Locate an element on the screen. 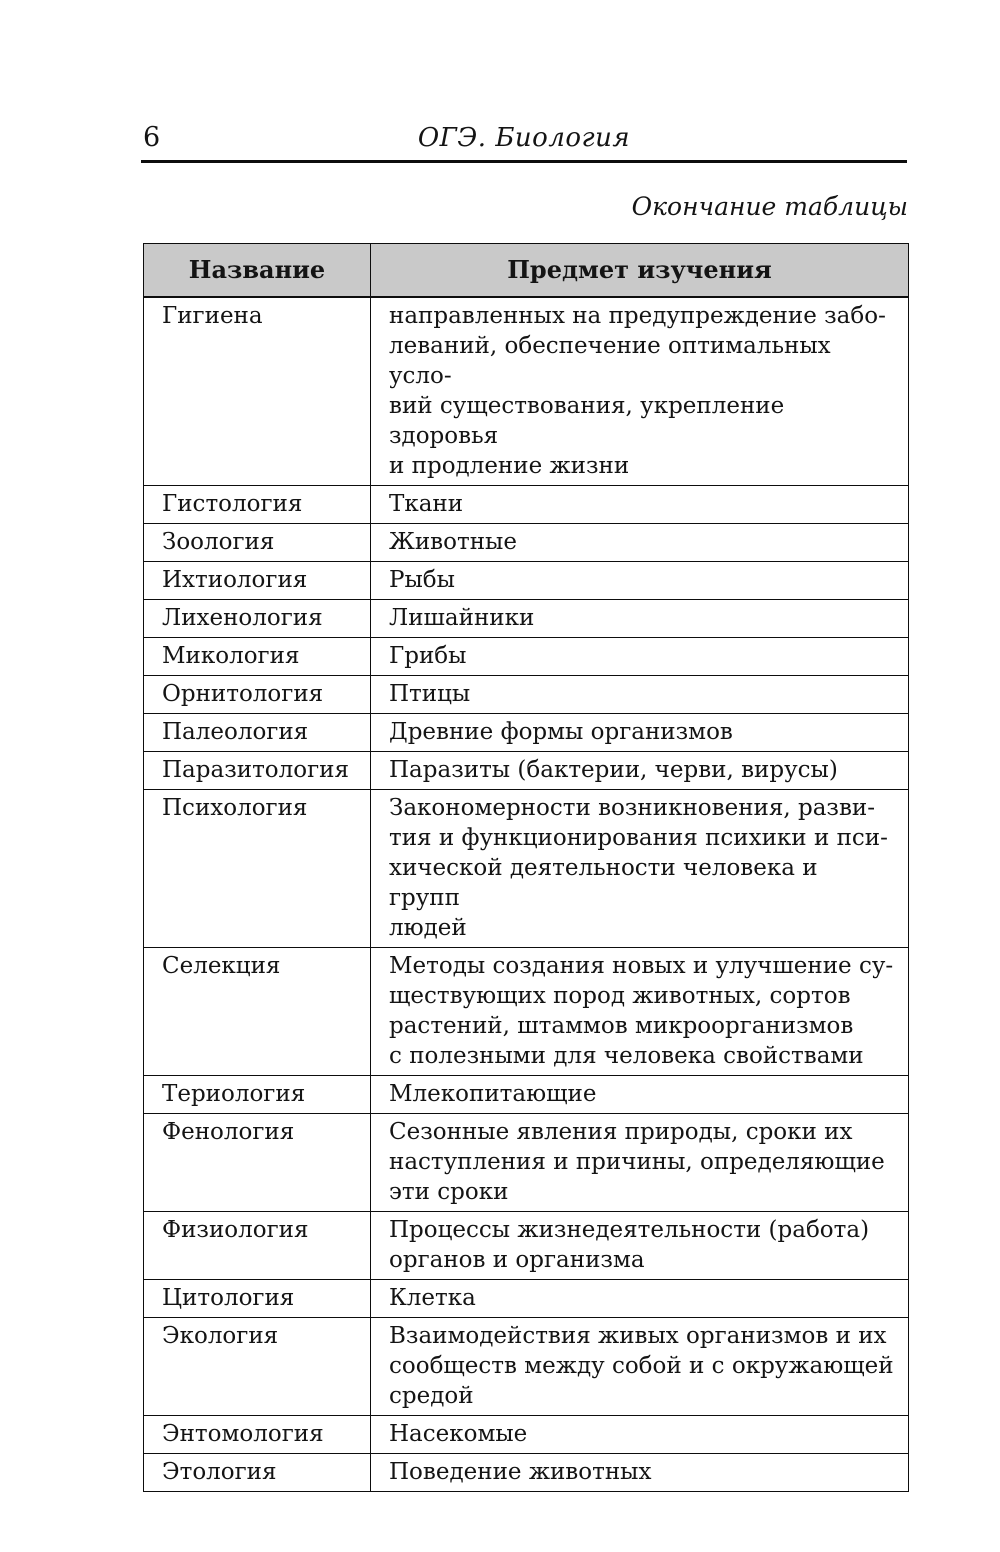 This screenshot has height=1552, width=1000. table-row: Гистология Ткани is located at coordinates (526, 504).